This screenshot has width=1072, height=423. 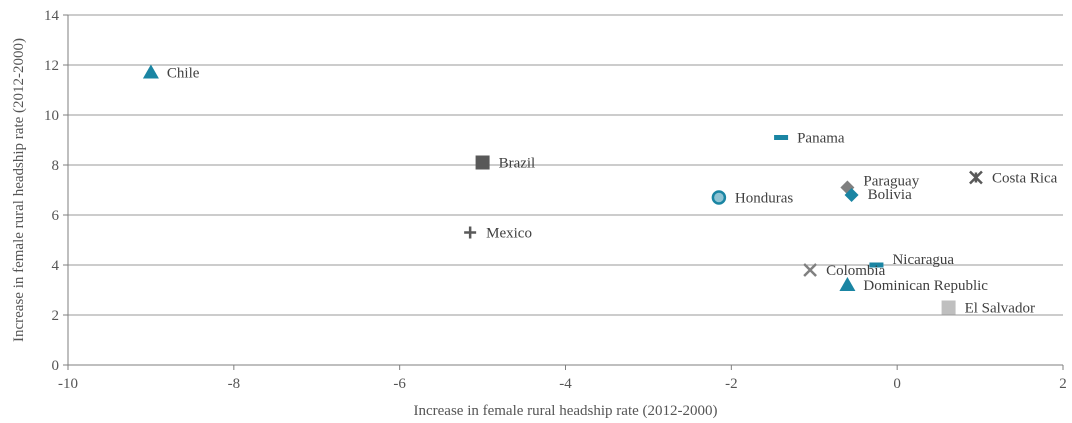 I want to click on data-point-panama: Panama, so click(x=809, y=139).